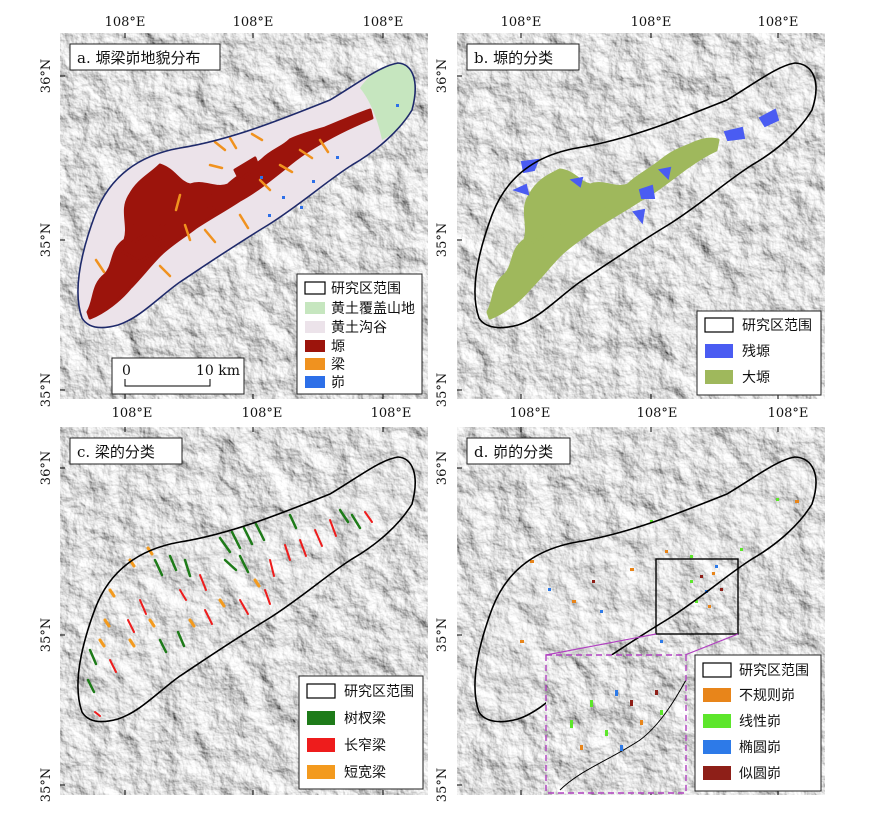 The image size is (881, 826). What do you see at coordinates (513, 452) in the screenshot?
I see `panel-title-text: d. 峁的分类` at bounding box center [513, 452].